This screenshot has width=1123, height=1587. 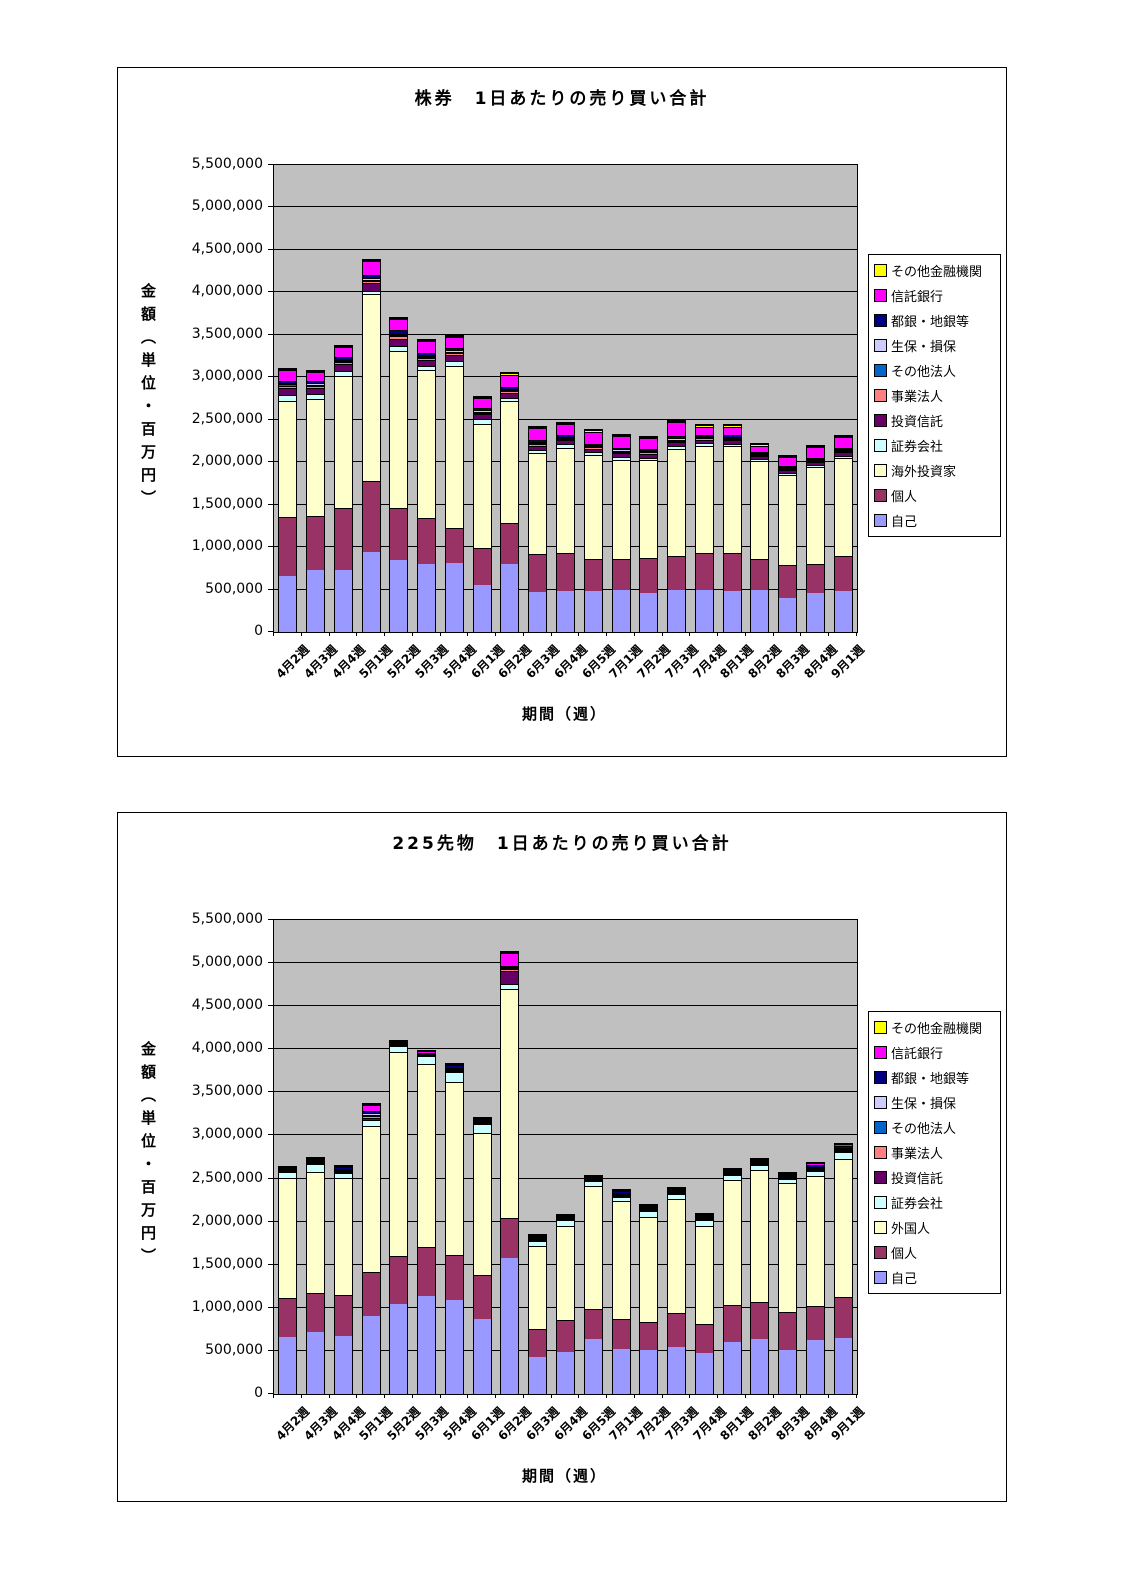 What do you see at coordinates (227, 962) in the screenshot?
I see `y-tick-label: 5,000,000` at bounding box center [227, 962].